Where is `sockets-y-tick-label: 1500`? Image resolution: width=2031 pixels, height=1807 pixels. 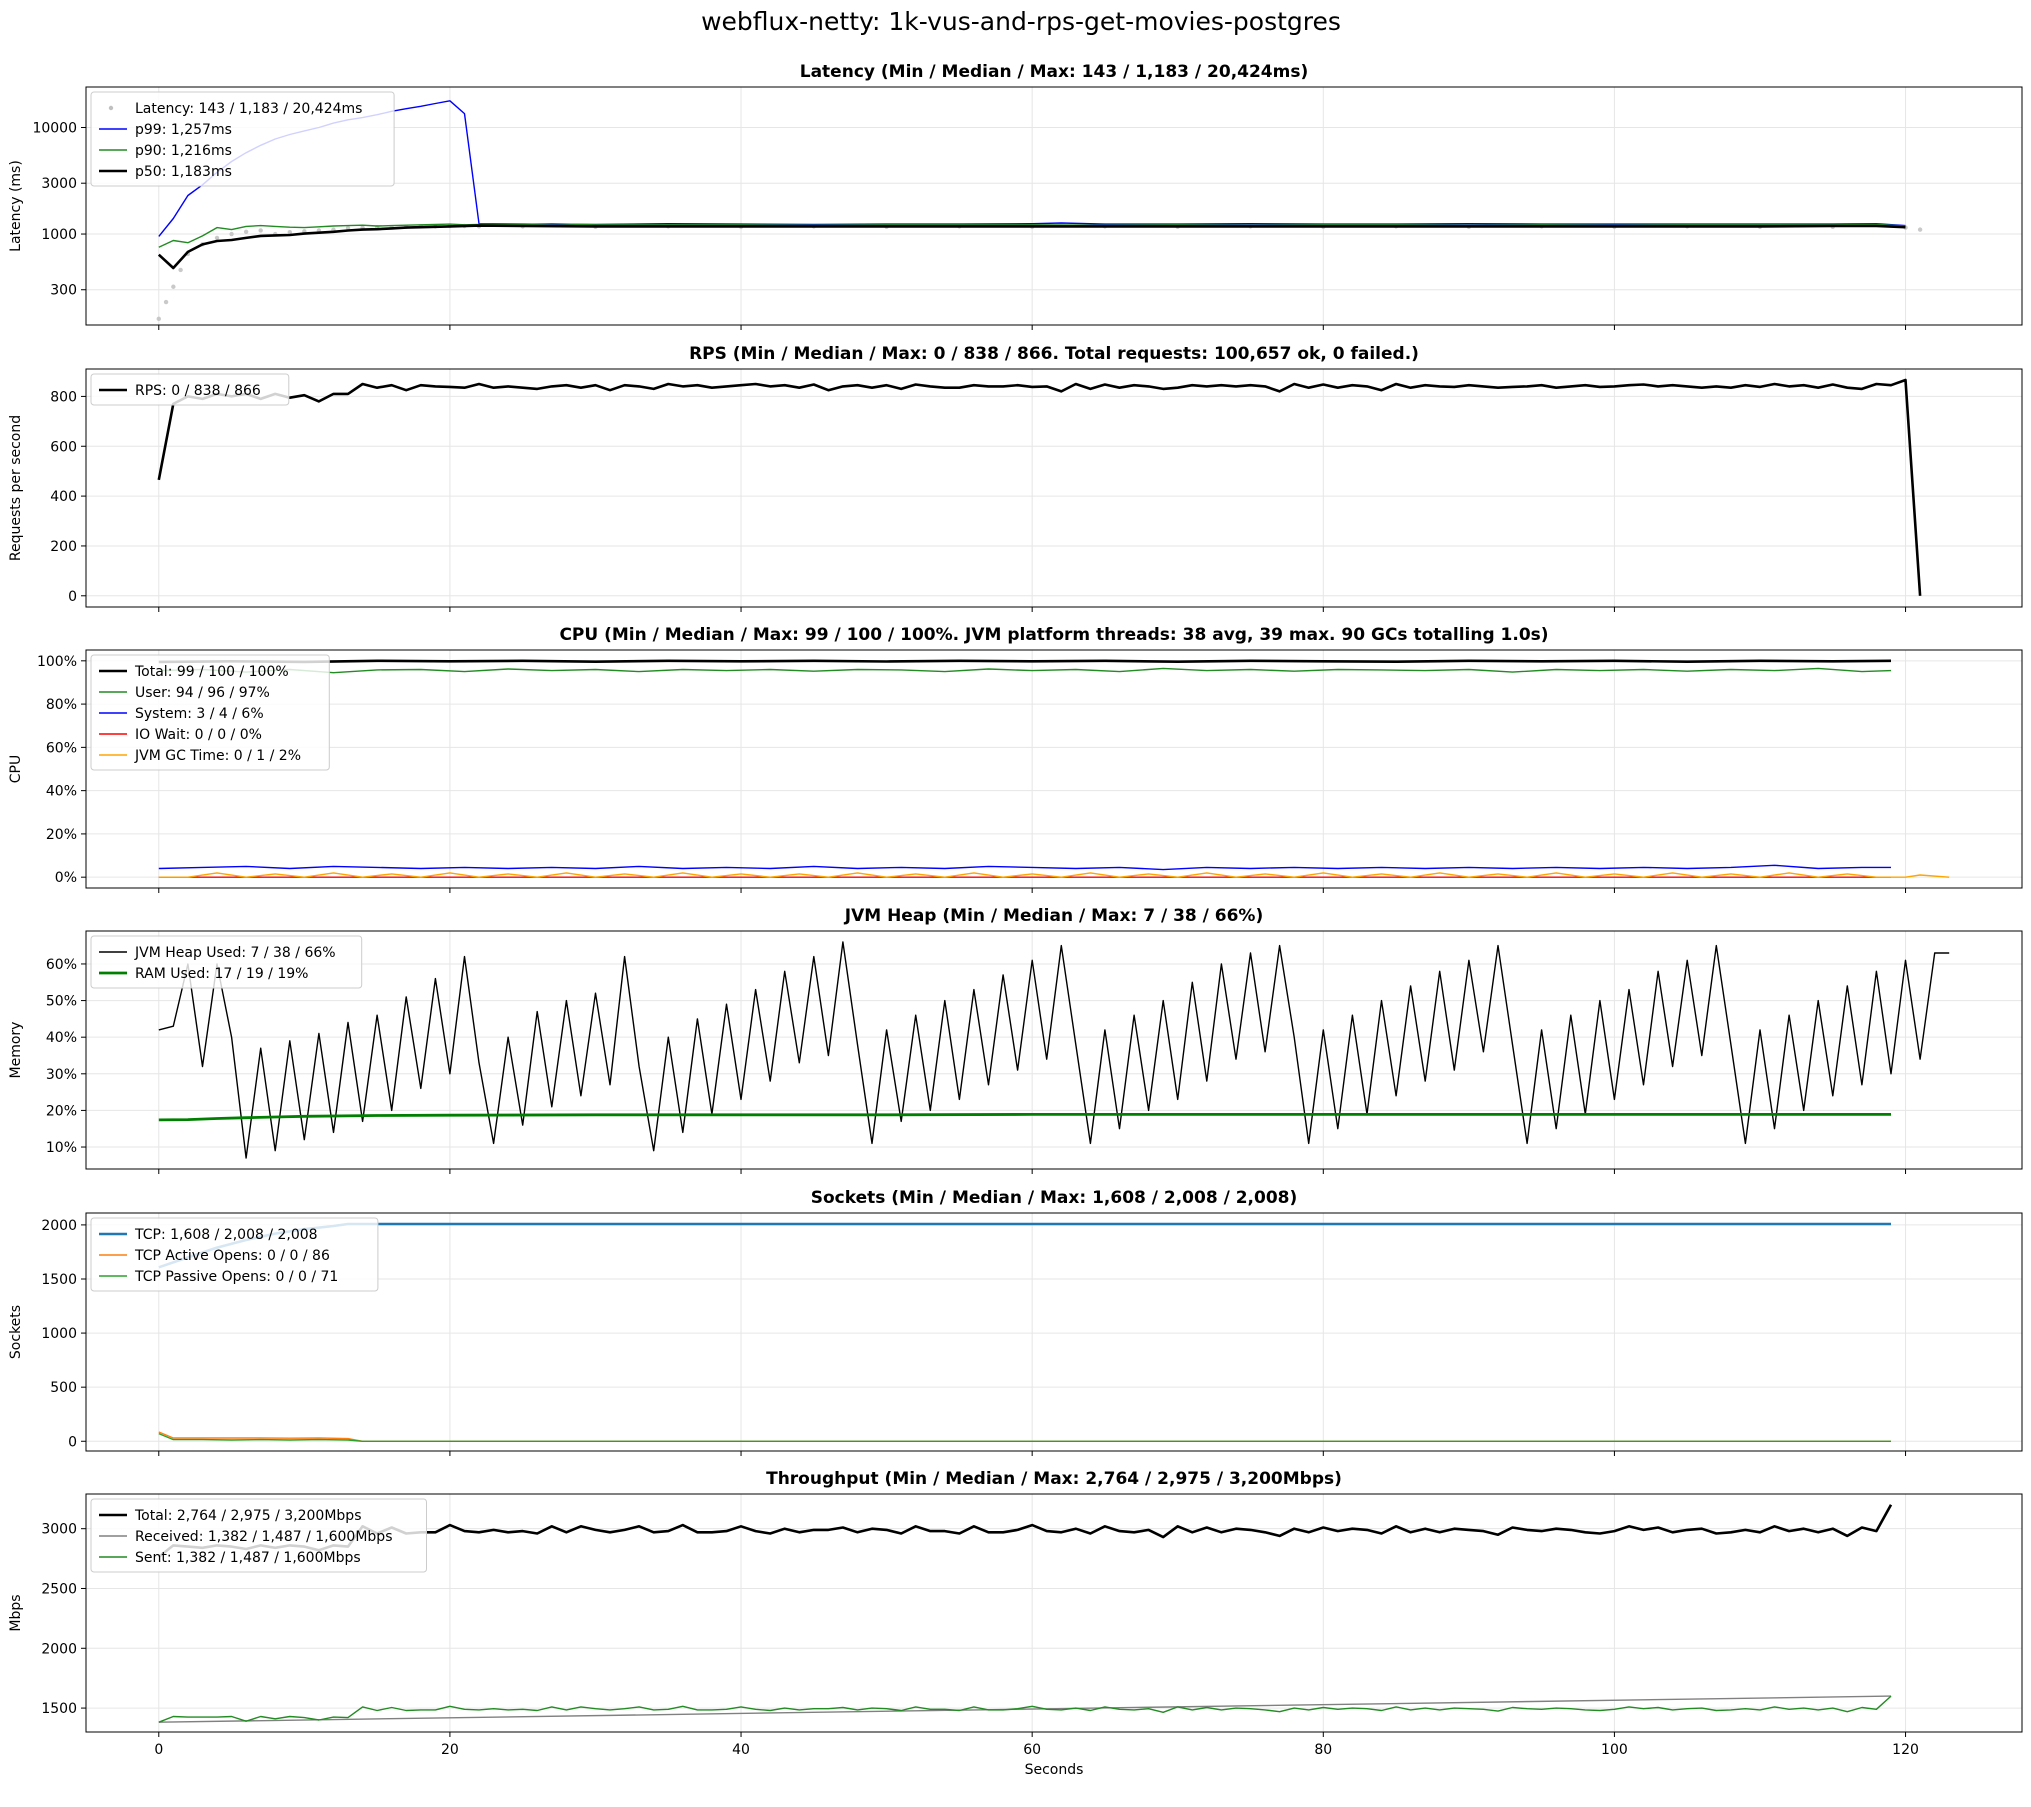
sockets-y-tick-label: 1500 is located at coordinates (59, 1280).